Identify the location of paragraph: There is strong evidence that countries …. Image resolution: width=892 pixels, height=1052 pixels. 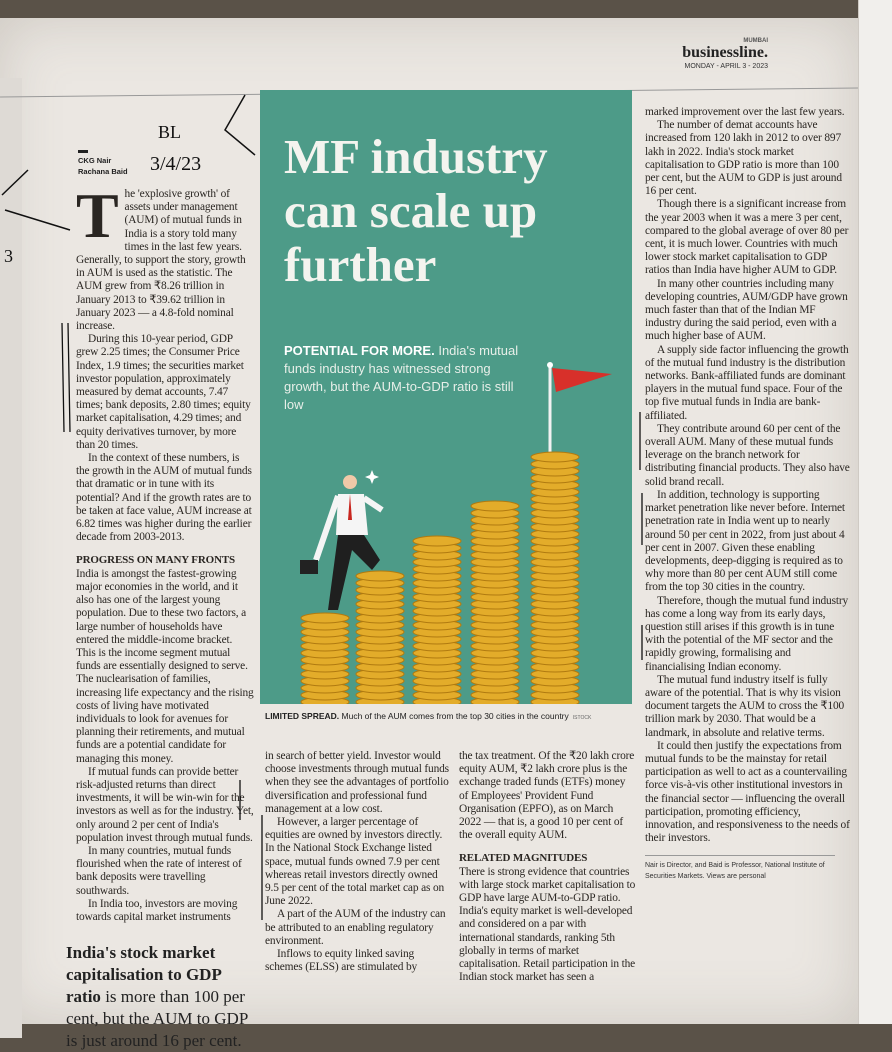
(547, 924).